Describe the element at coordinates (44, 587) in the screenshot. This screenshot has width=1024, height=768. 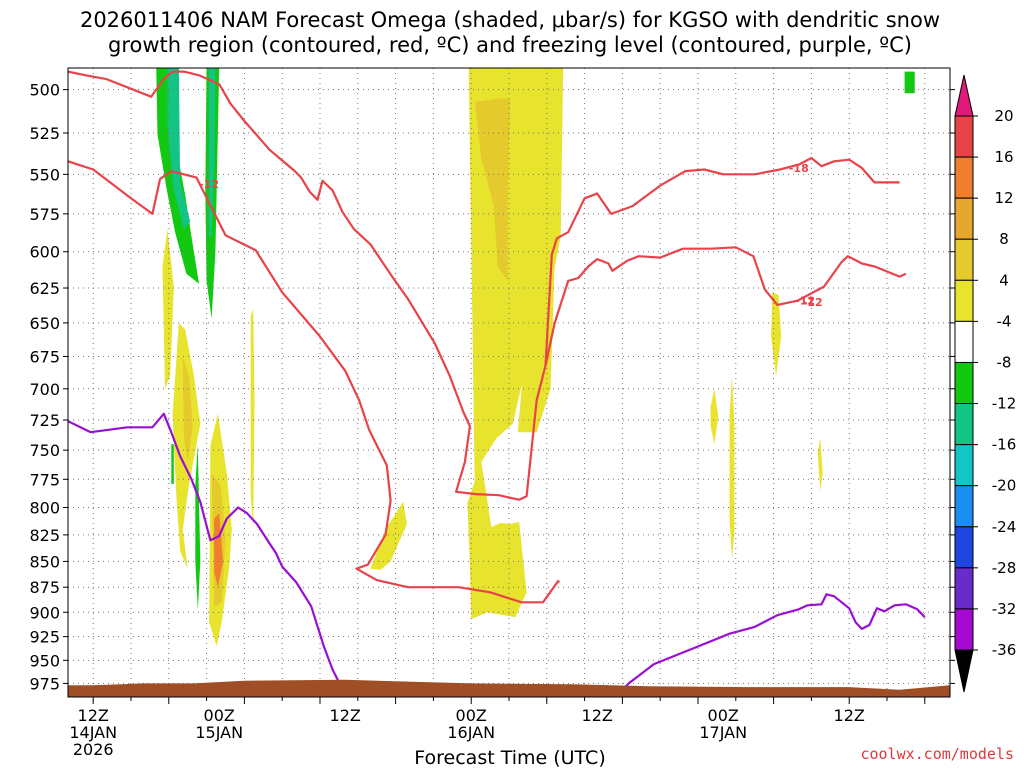
I see `y-tick-label: 875` at that location.